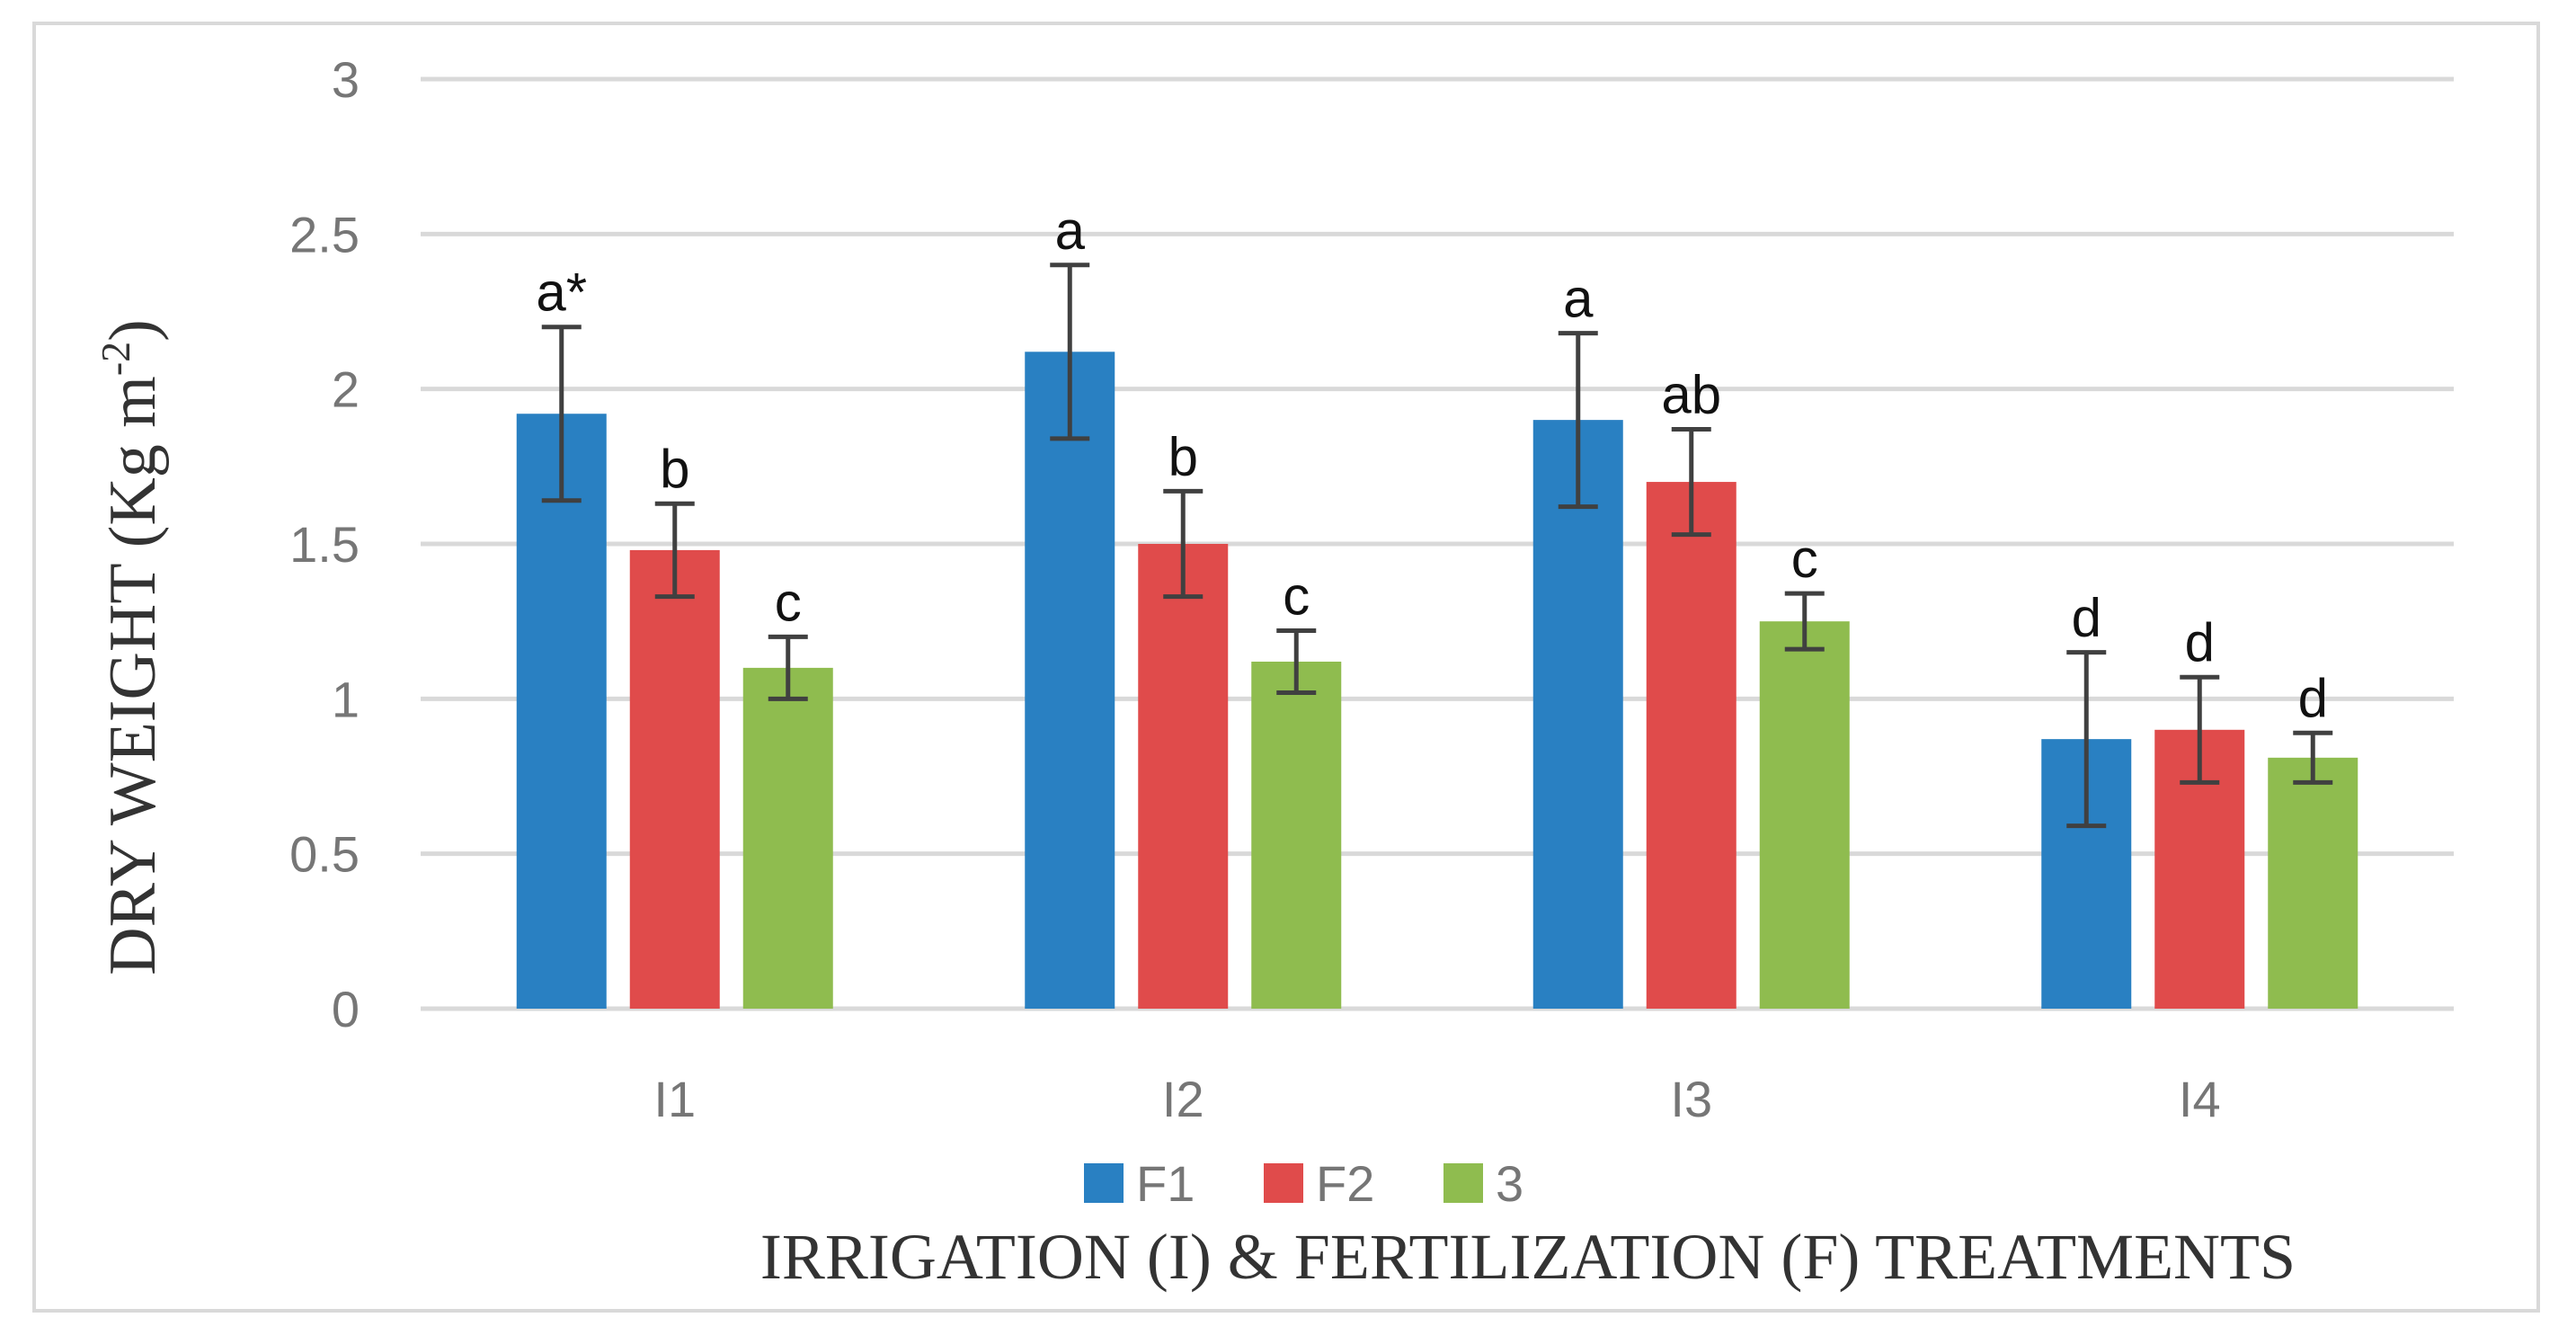 The height and width of the screenshot is (1344, 2576). Describe the element at coordinates (1577, 715) in the screenshot. I see `bar-I3-F1` at that location.